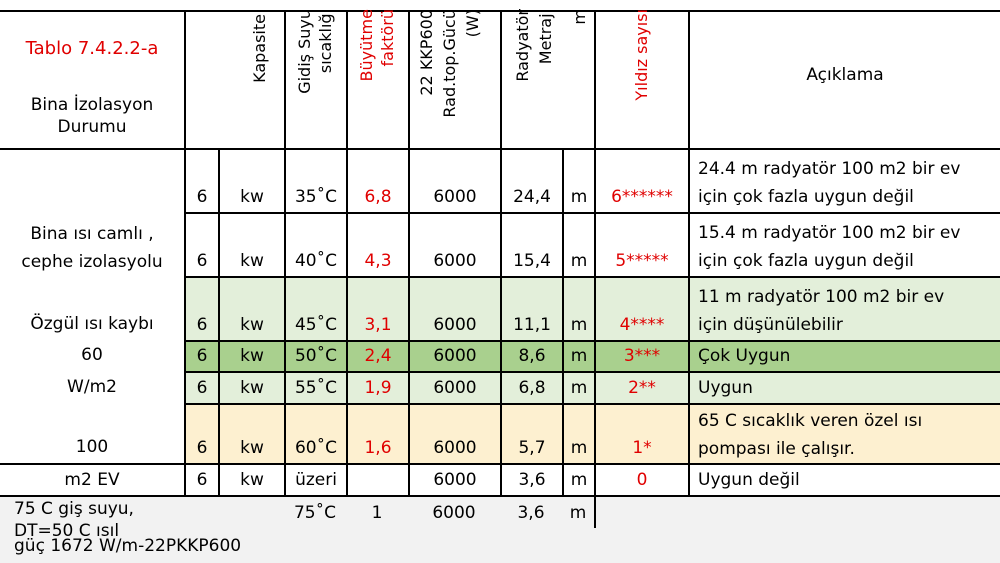 This screenshot has height=563, width=1000. Describe the element at coordinates (500, 529) in the screenshot. I see `footer-bg` at that location.